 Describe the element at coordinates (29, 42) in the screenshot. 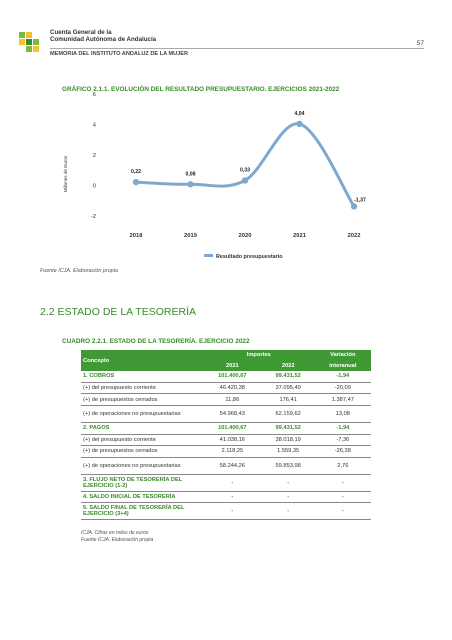

I see `institution-logo` at that location.